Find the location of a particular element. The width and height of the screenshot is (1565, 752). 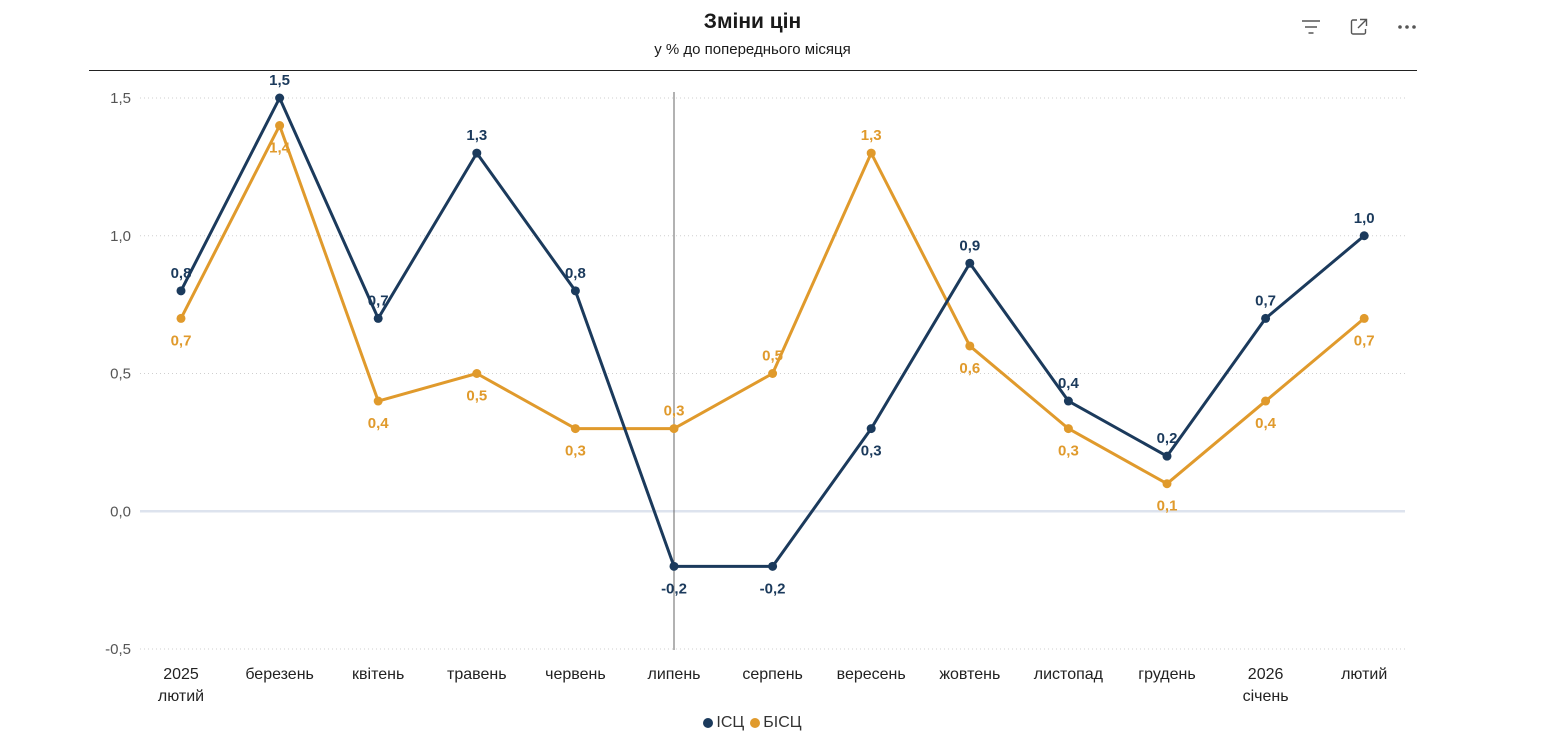

legend-label: БІСЦ is located at coordinates (782, 722).